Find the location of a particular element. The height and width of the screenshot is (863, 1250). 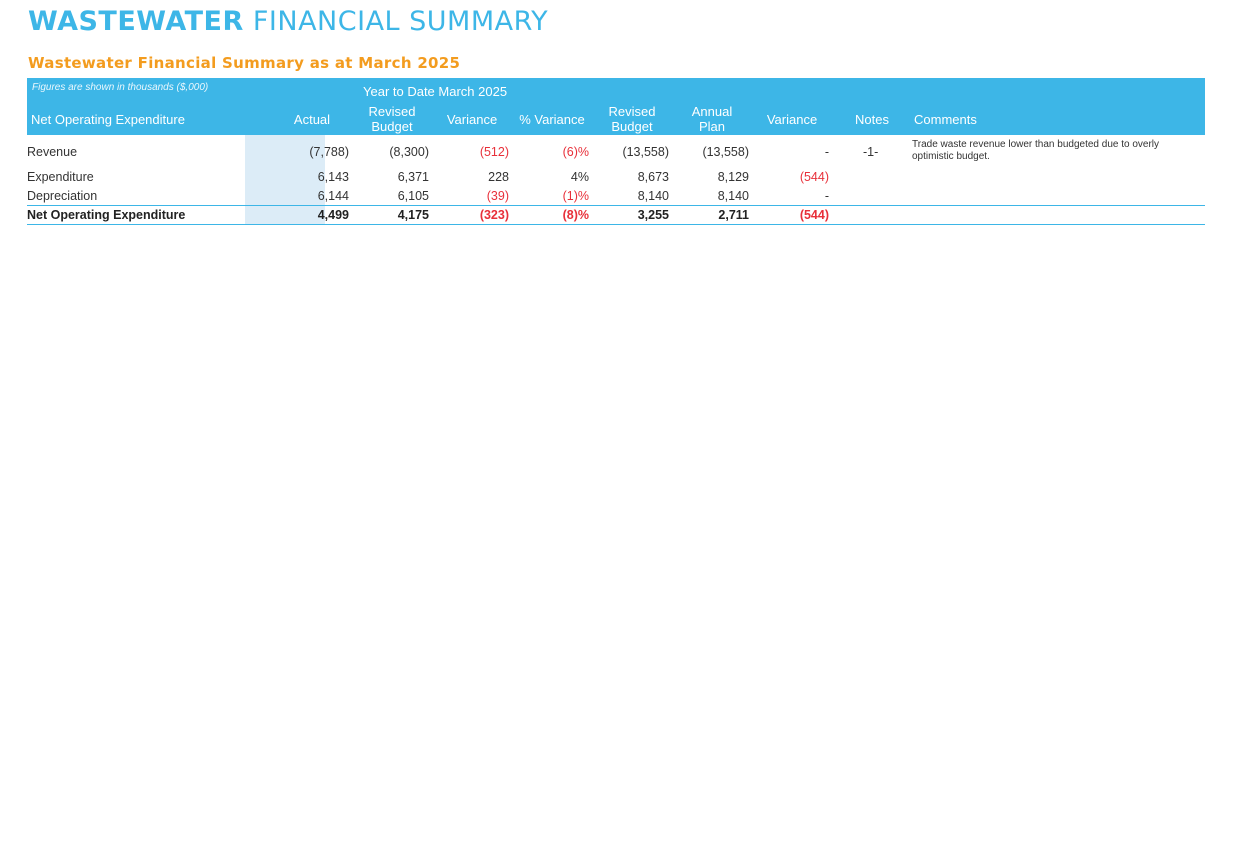

cell-annual-plan: 8,129 is located at coordinates (733, 177).